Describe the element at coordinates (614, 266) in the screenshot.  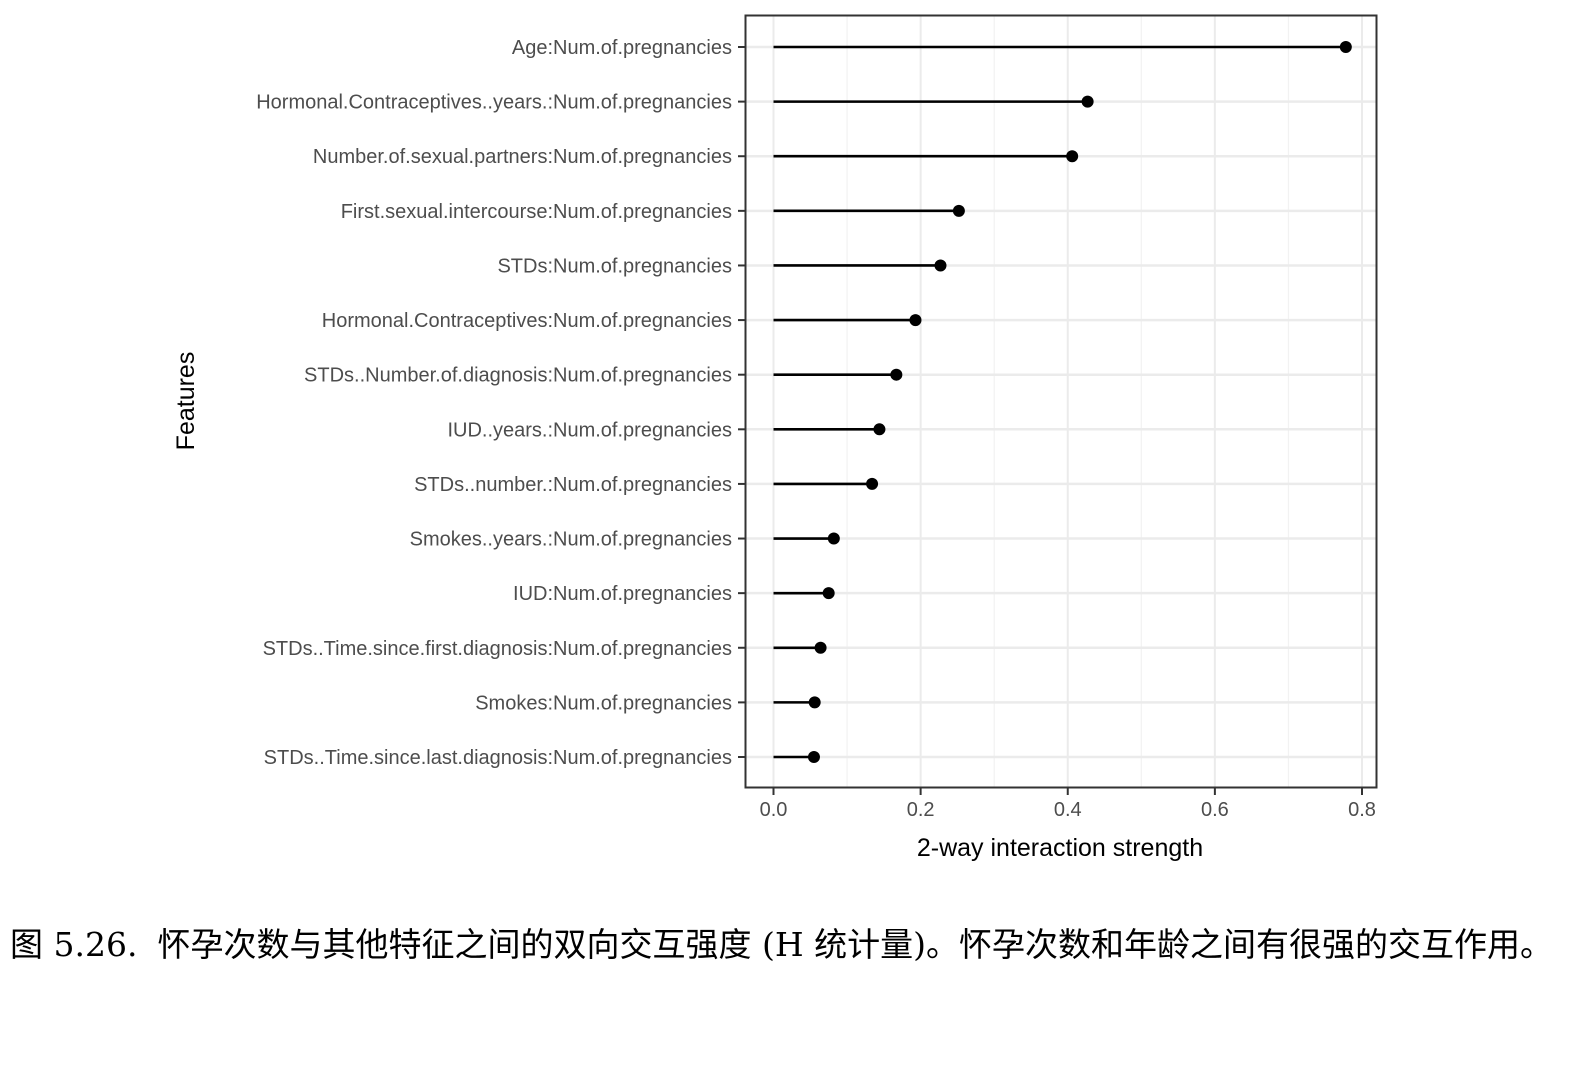
I see `y-tick-label: STDs:Num.of.pregnancies` at that location.